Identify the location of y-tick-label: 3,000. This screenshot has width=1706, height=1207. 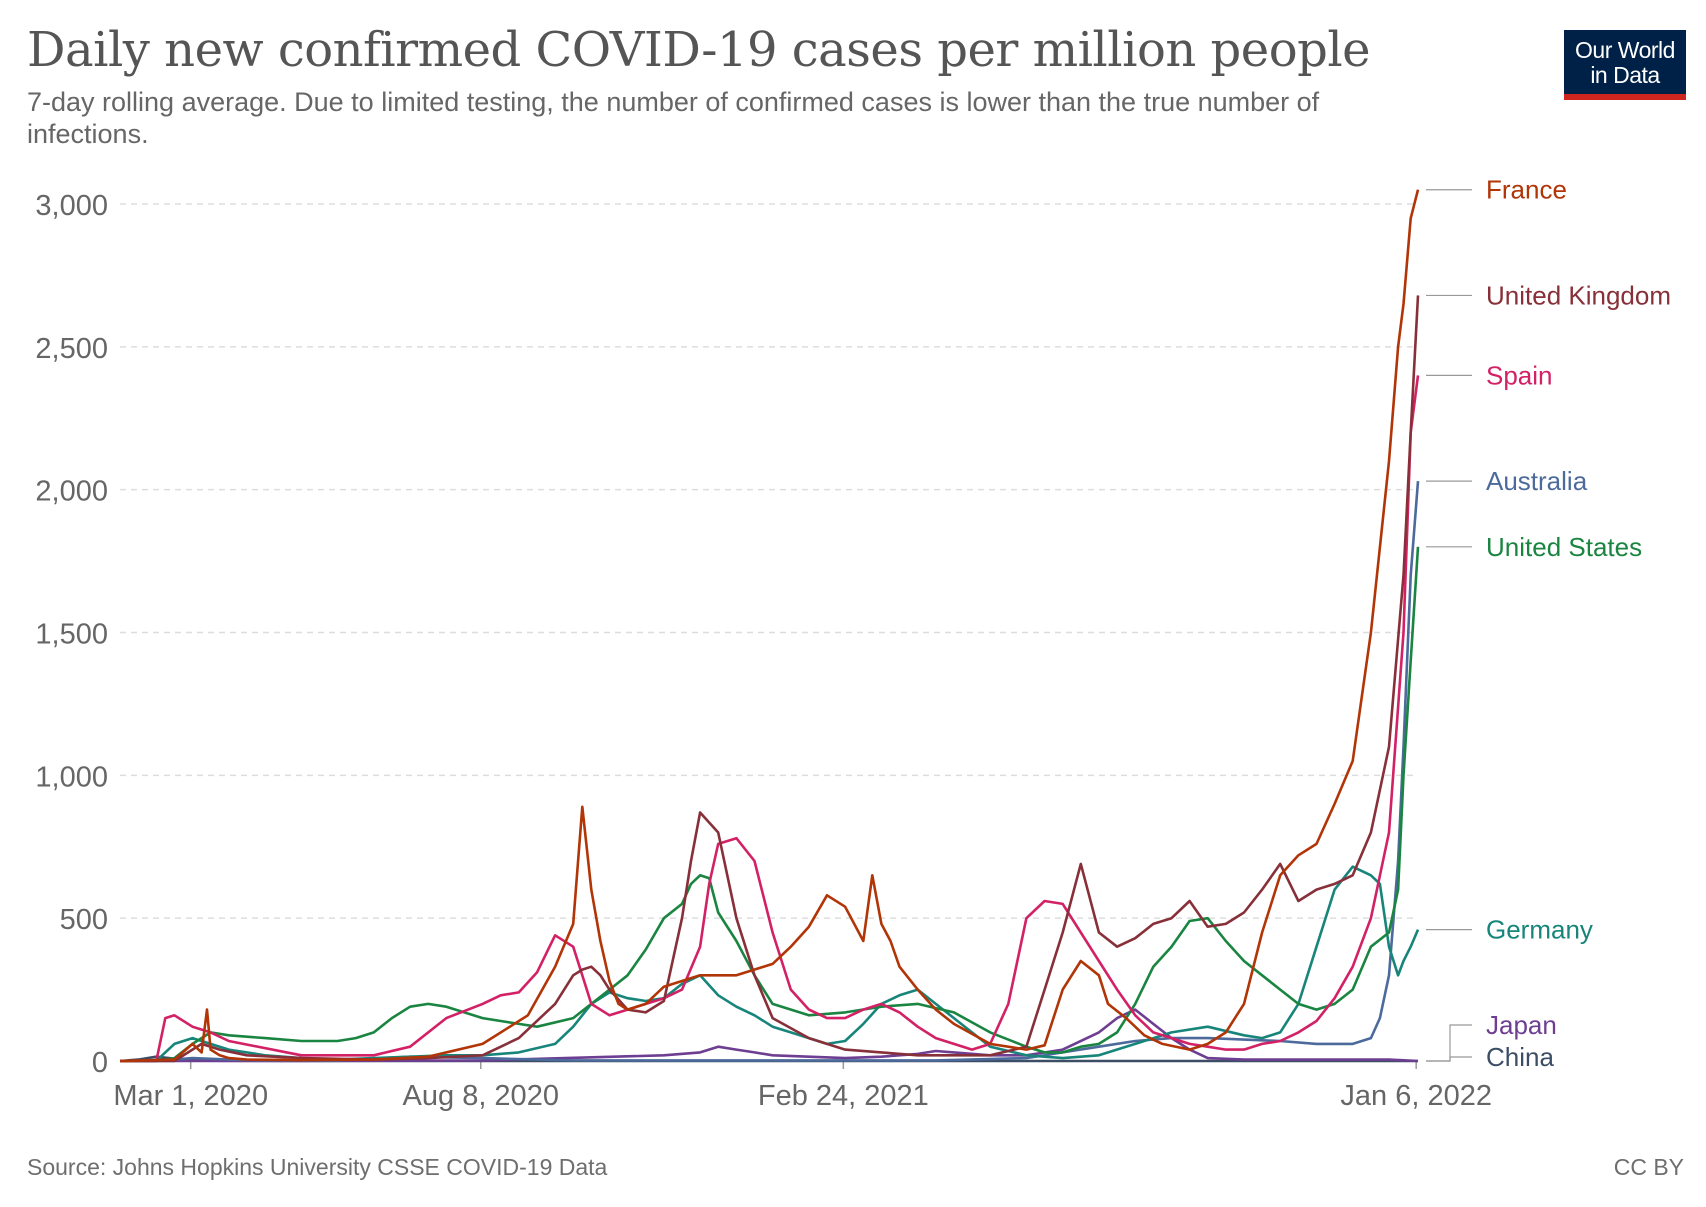
(71, 206).